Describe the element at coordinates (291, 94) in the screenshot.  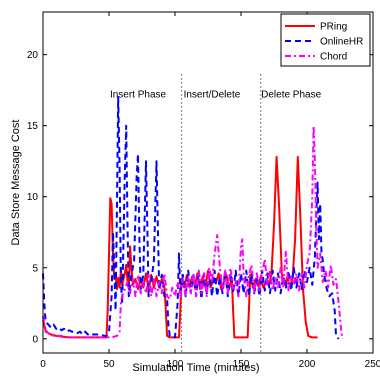
I see `phase-label-3: Delete Phase` at that location.